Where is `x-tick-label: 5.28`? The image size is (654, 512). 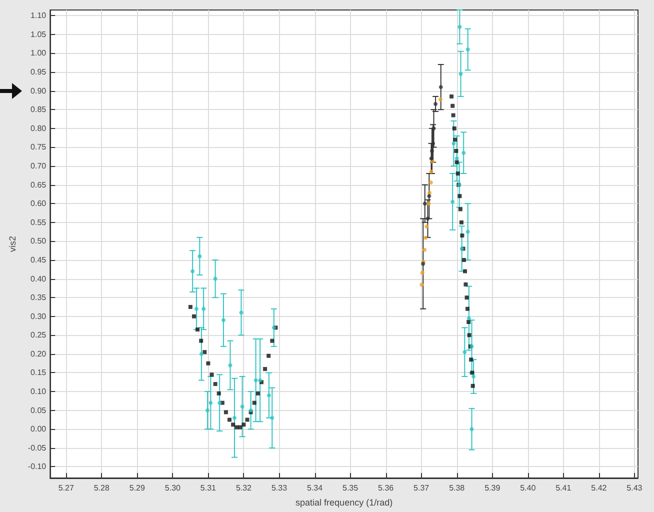
x-tick-label: 5.28 is located at coordinates (102, 488).